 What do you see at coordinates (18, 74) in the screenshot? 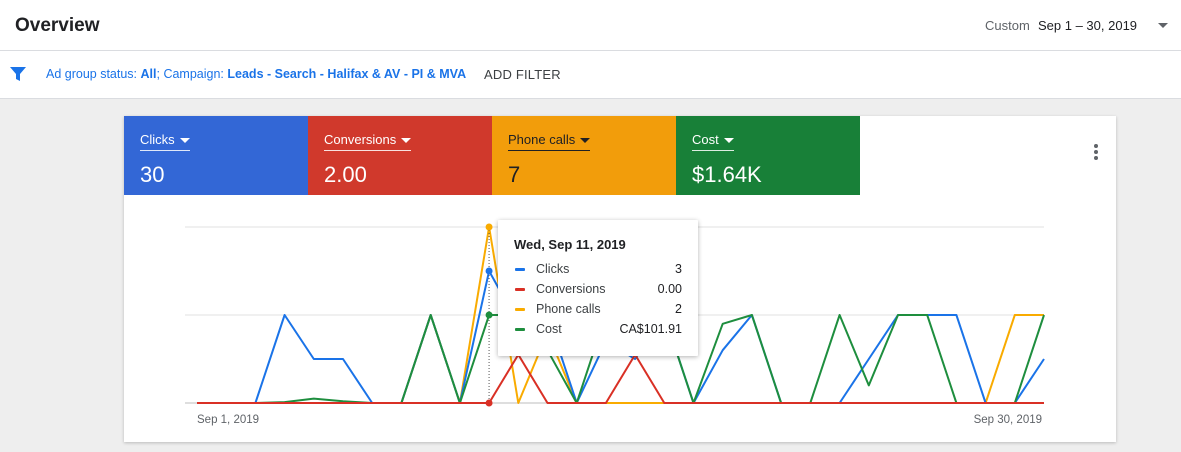
I see `filter-icon` at bounding box center [18, 74].